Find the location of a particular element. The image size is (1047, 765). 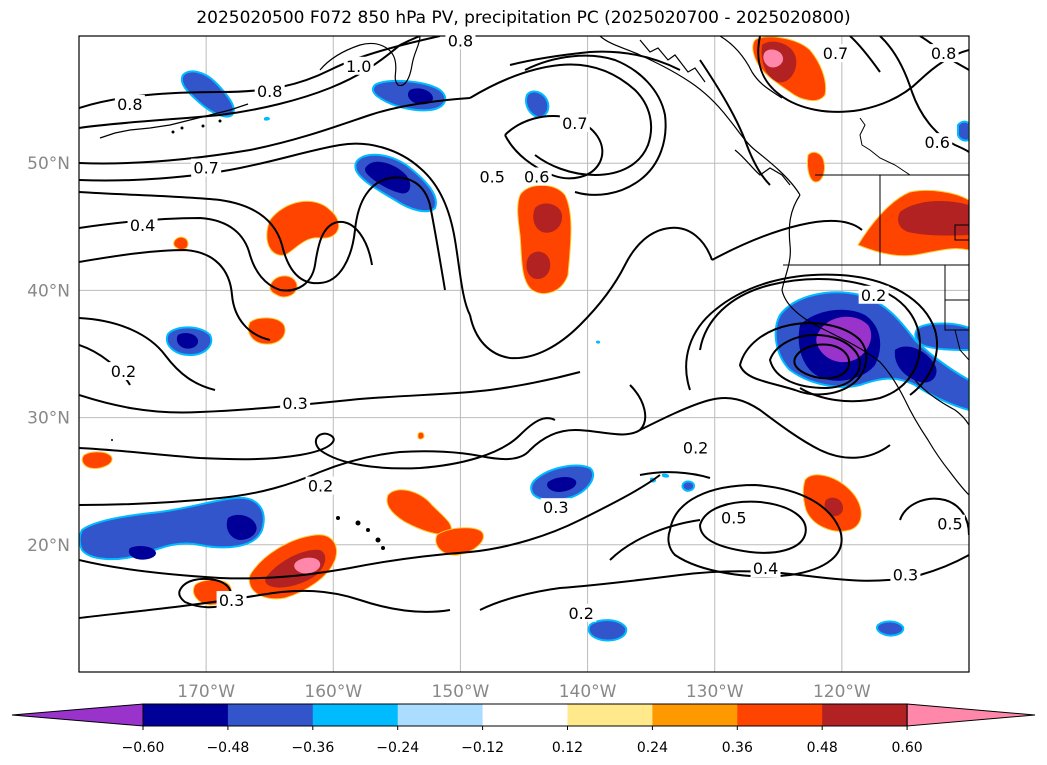

colorbar-tick-label: 0.24 is located at coordinates (652, 748).